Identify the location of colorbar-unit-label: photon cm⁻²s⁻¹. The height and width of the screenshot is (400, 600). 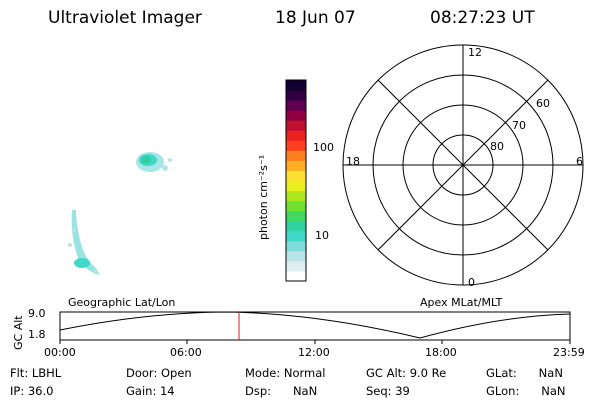
(263, 197).